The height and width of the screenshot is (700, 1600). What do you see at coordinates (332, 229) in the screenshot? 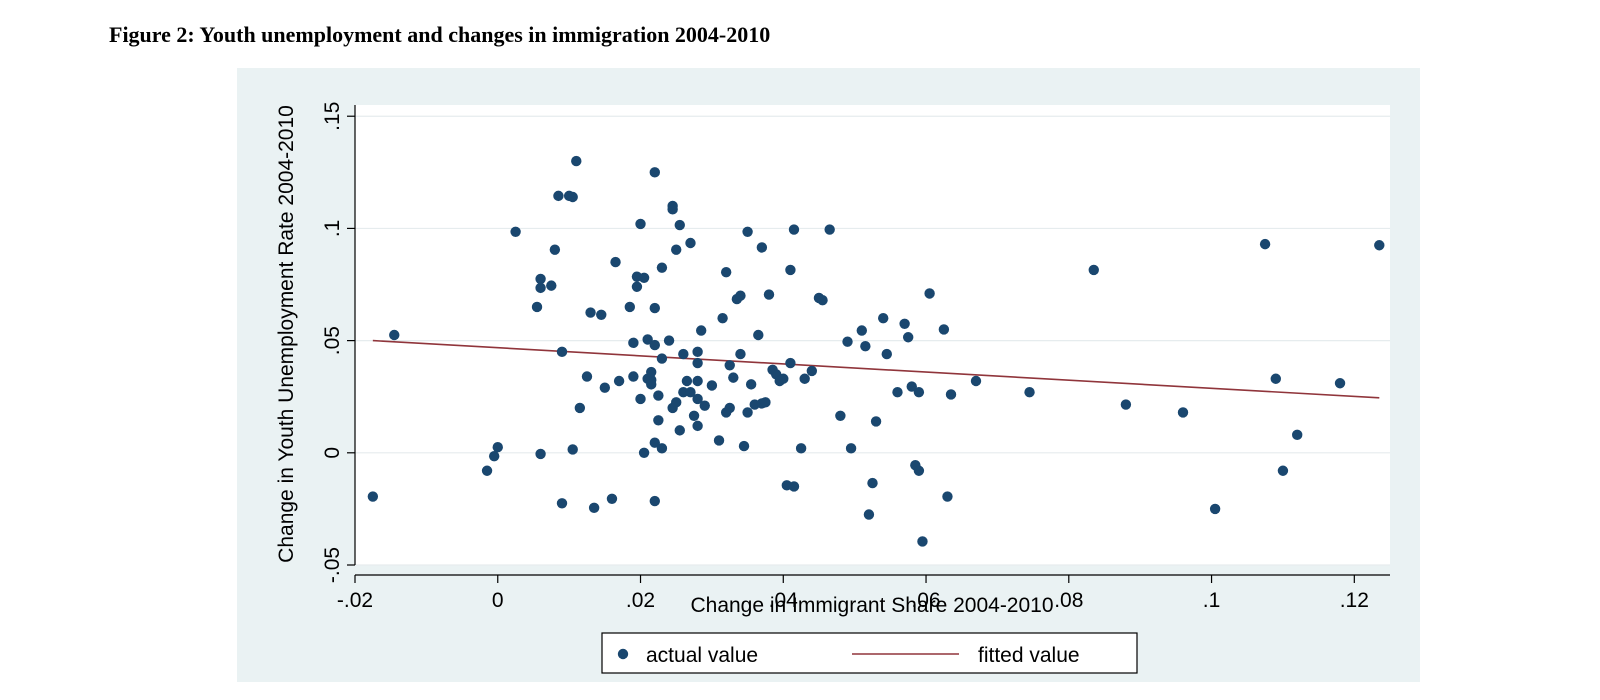
I see `y-tick-label: .1` at bounding box center [332, 229].